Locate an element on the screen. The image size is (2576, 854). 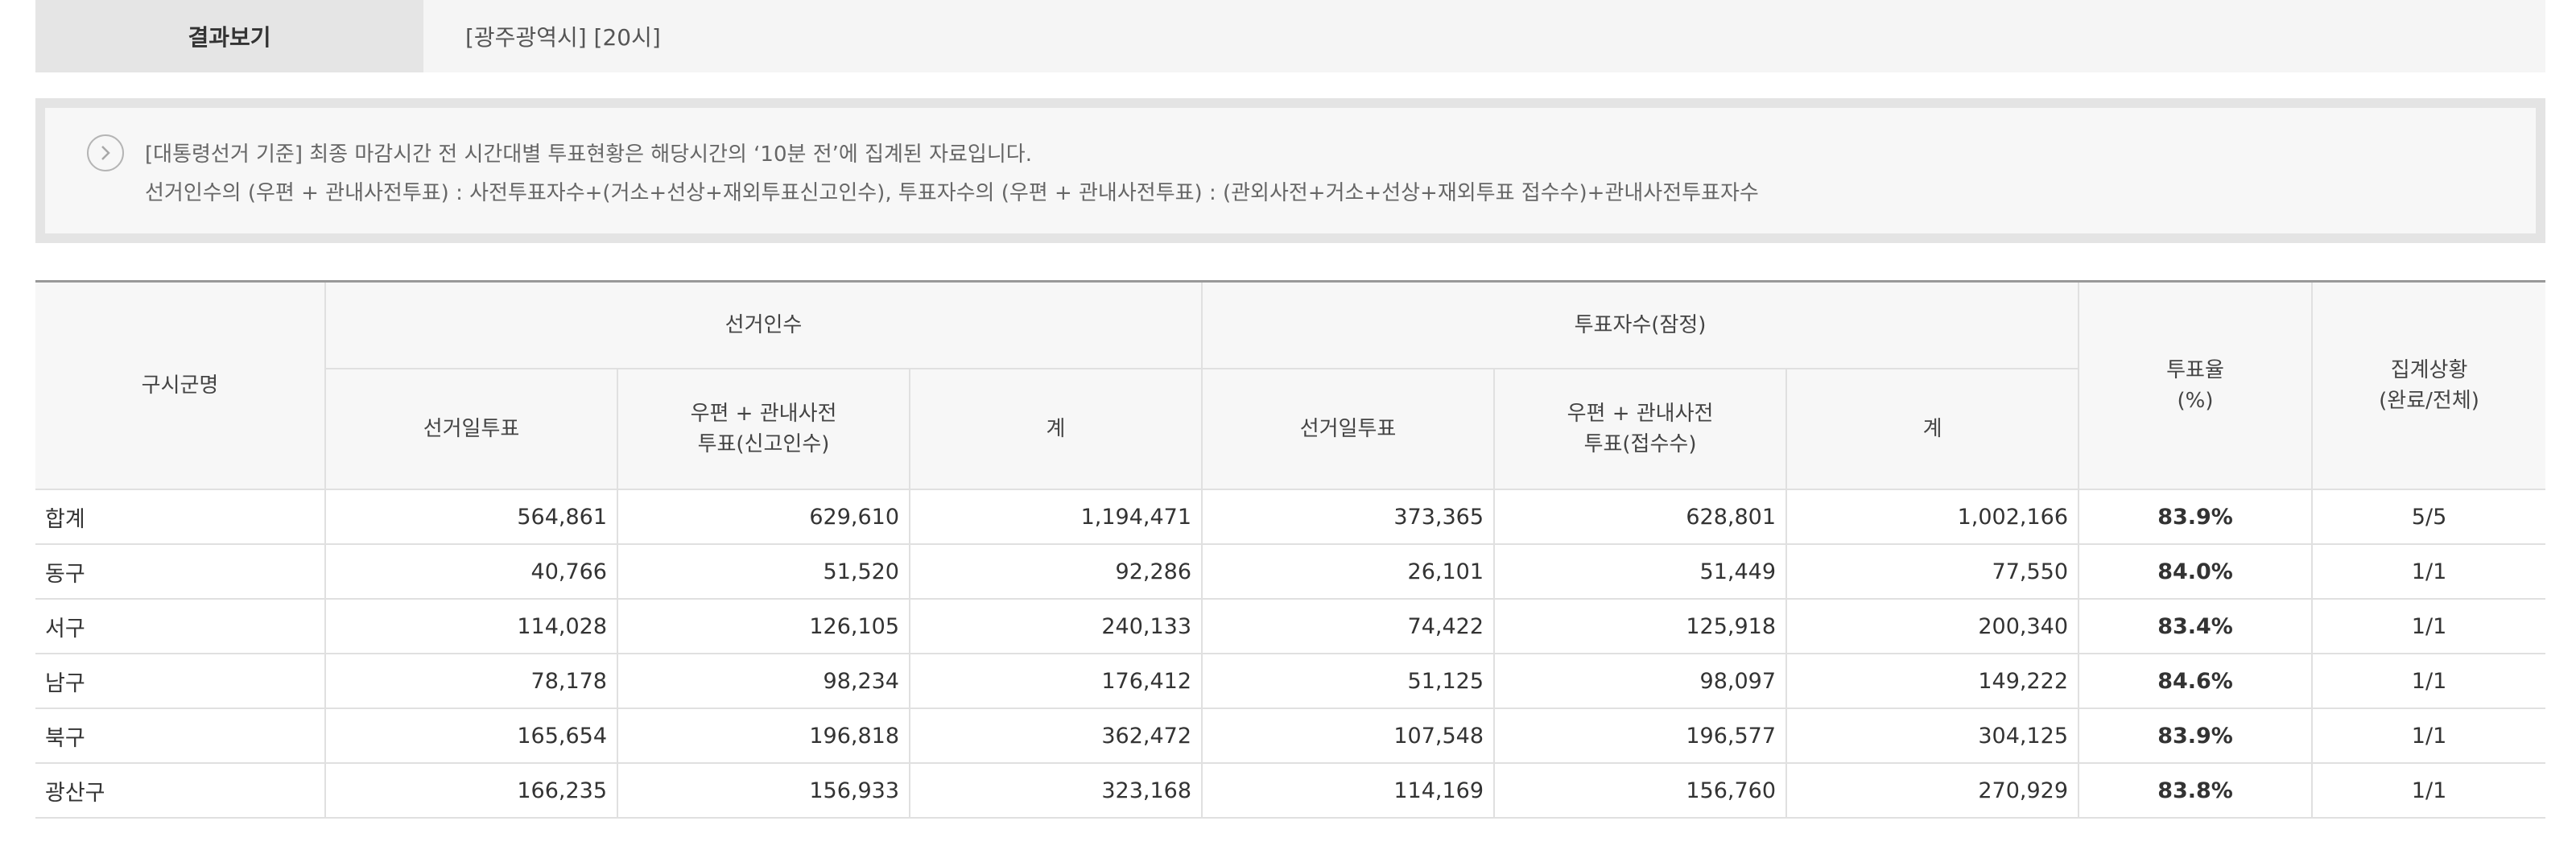
cell-voters-total: 77,550 is located at coordinates (1933, 571).